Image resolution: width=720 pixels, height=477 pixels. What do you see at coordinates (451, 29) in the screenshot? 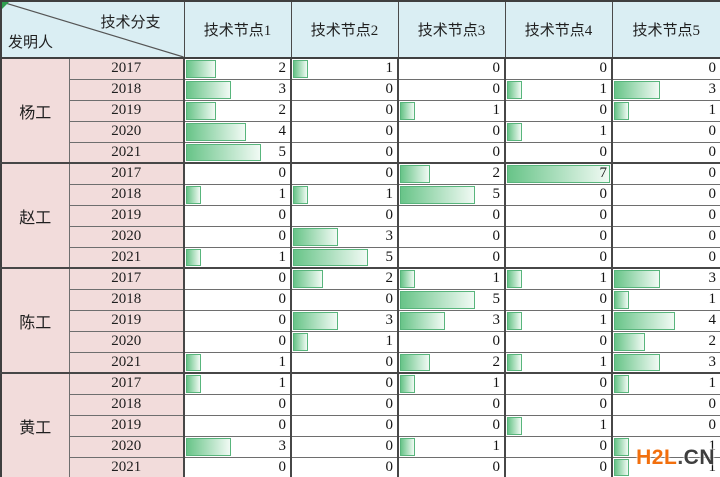
I see `column-header-node3: 技术节点3` at bounding box center [451, 29].